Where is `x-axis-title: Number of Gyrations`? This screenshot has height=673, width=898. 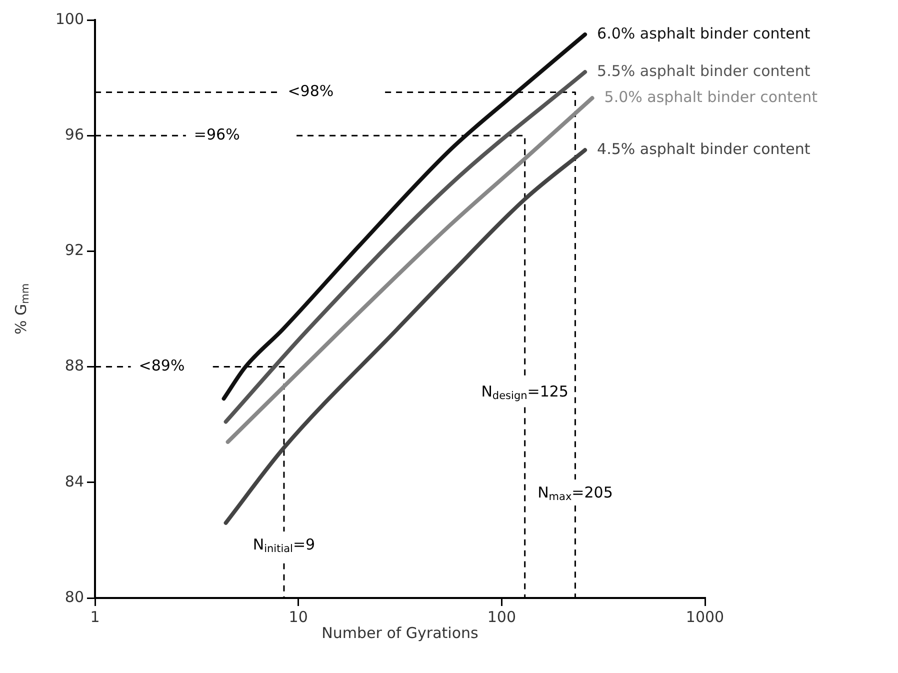
x-axis-title: Number of Gyrations is located at coordinates (400, 633).